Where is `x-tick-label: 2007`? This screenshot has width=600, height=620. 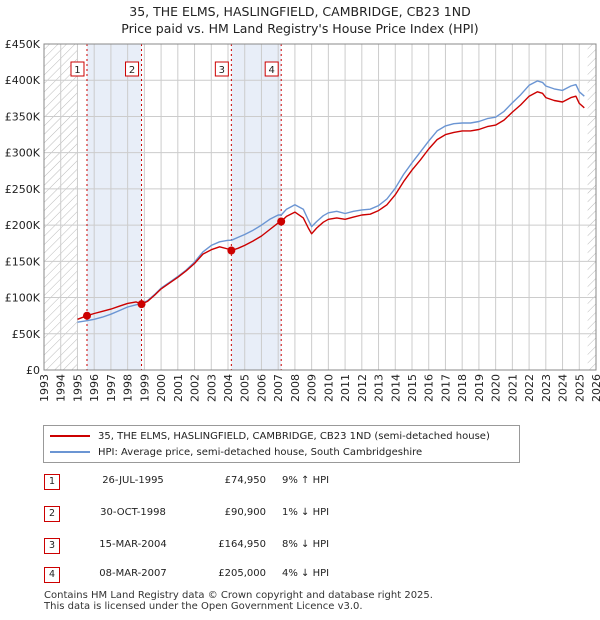 x-tick-label: 2007 is located at coordinates (278, 388).